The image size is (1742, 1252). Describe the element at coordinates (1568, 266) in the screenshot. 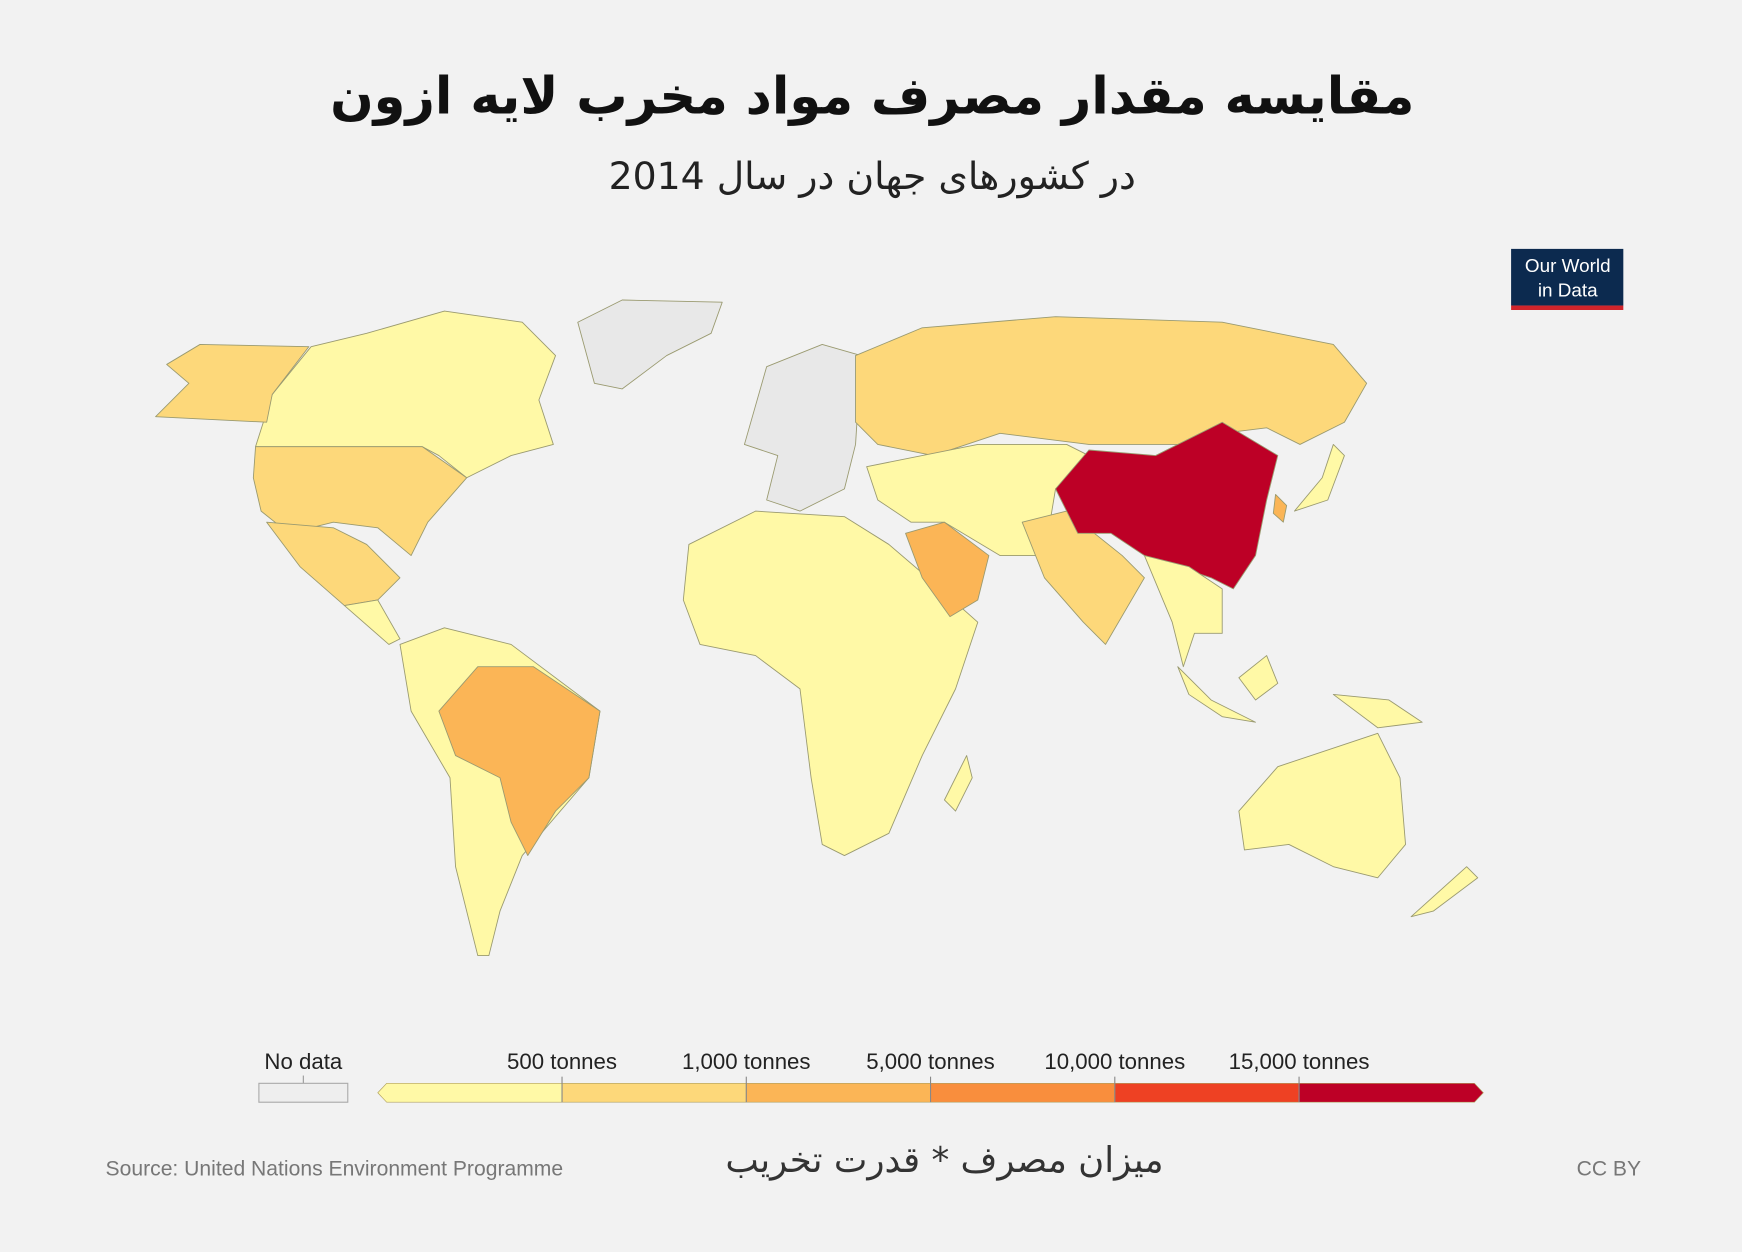

I see `logo-text: Our World` at that location.